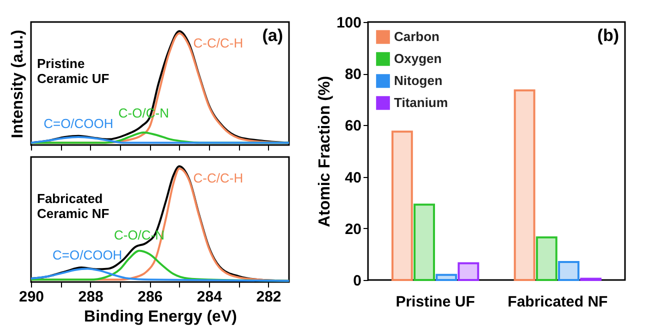 The width and height of the screenshot is (668, 334). I want to click on legend-label: Oxygen, so click(418, 58).